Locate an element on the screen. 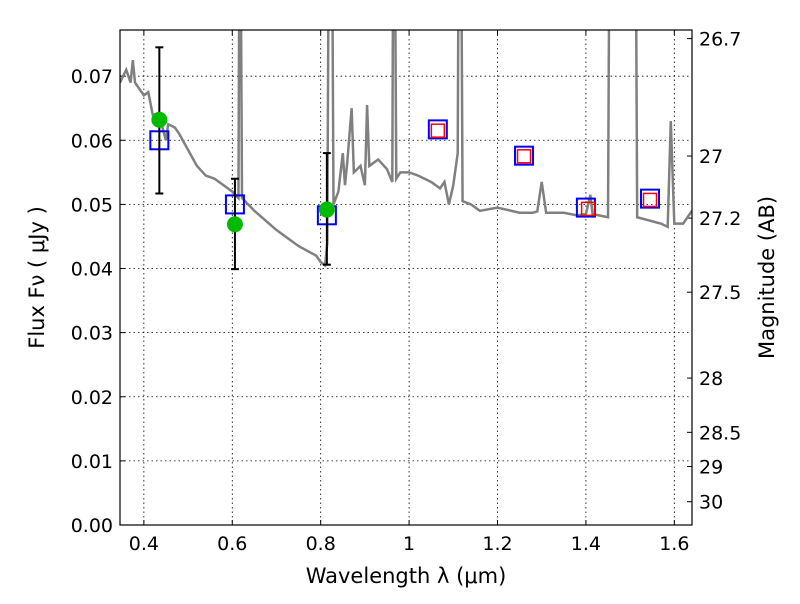  right-tick-label: 29 is located at coordinates (711, 468).